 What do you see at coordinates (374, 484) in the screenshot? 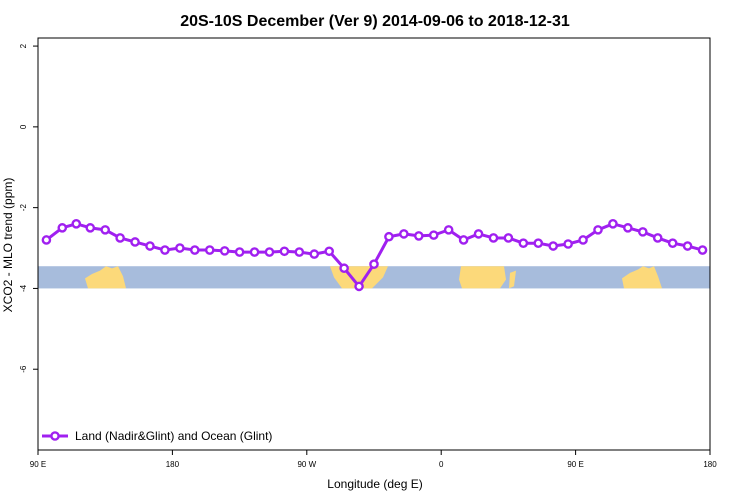
I see `x-axis-label: Longitude (deg E)` at bounding box center [374, 484].